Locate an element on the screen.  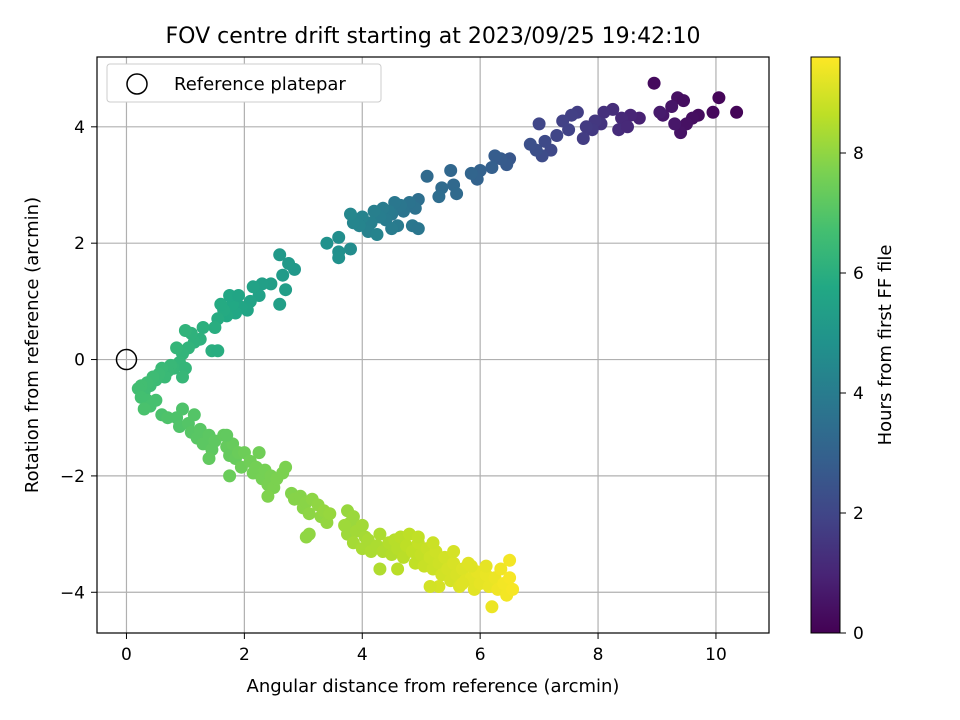
x-axis-ticks: 0 2 4 6 8 10 is located at coordinates (424, 649).